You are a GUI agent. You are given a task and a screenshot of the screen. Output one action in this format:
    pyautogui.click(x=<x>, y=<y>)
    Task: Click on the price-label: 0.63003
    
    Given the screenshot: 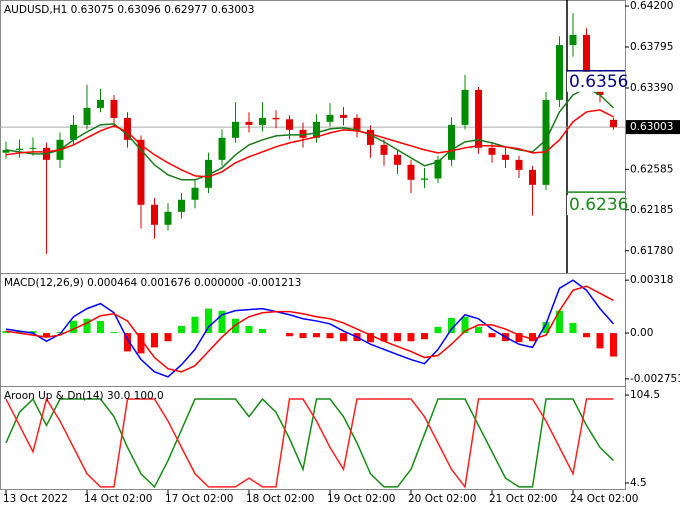 What is the action you would take?
    pyautogui.click(x=651, y=127)
    